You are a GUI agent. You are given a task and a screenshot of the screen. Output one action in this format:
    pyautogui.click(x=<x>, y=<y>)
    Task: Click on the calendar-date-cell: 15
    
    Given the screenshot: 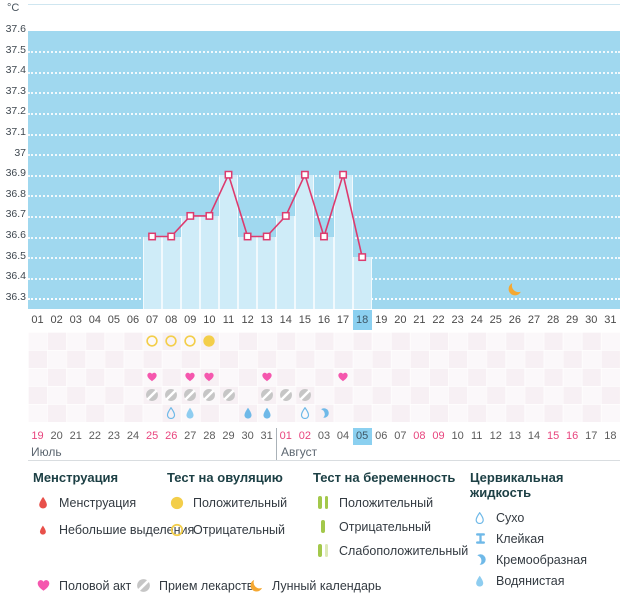 What is the action you would take?
    pyautogui.click(x=553, y=436)
    